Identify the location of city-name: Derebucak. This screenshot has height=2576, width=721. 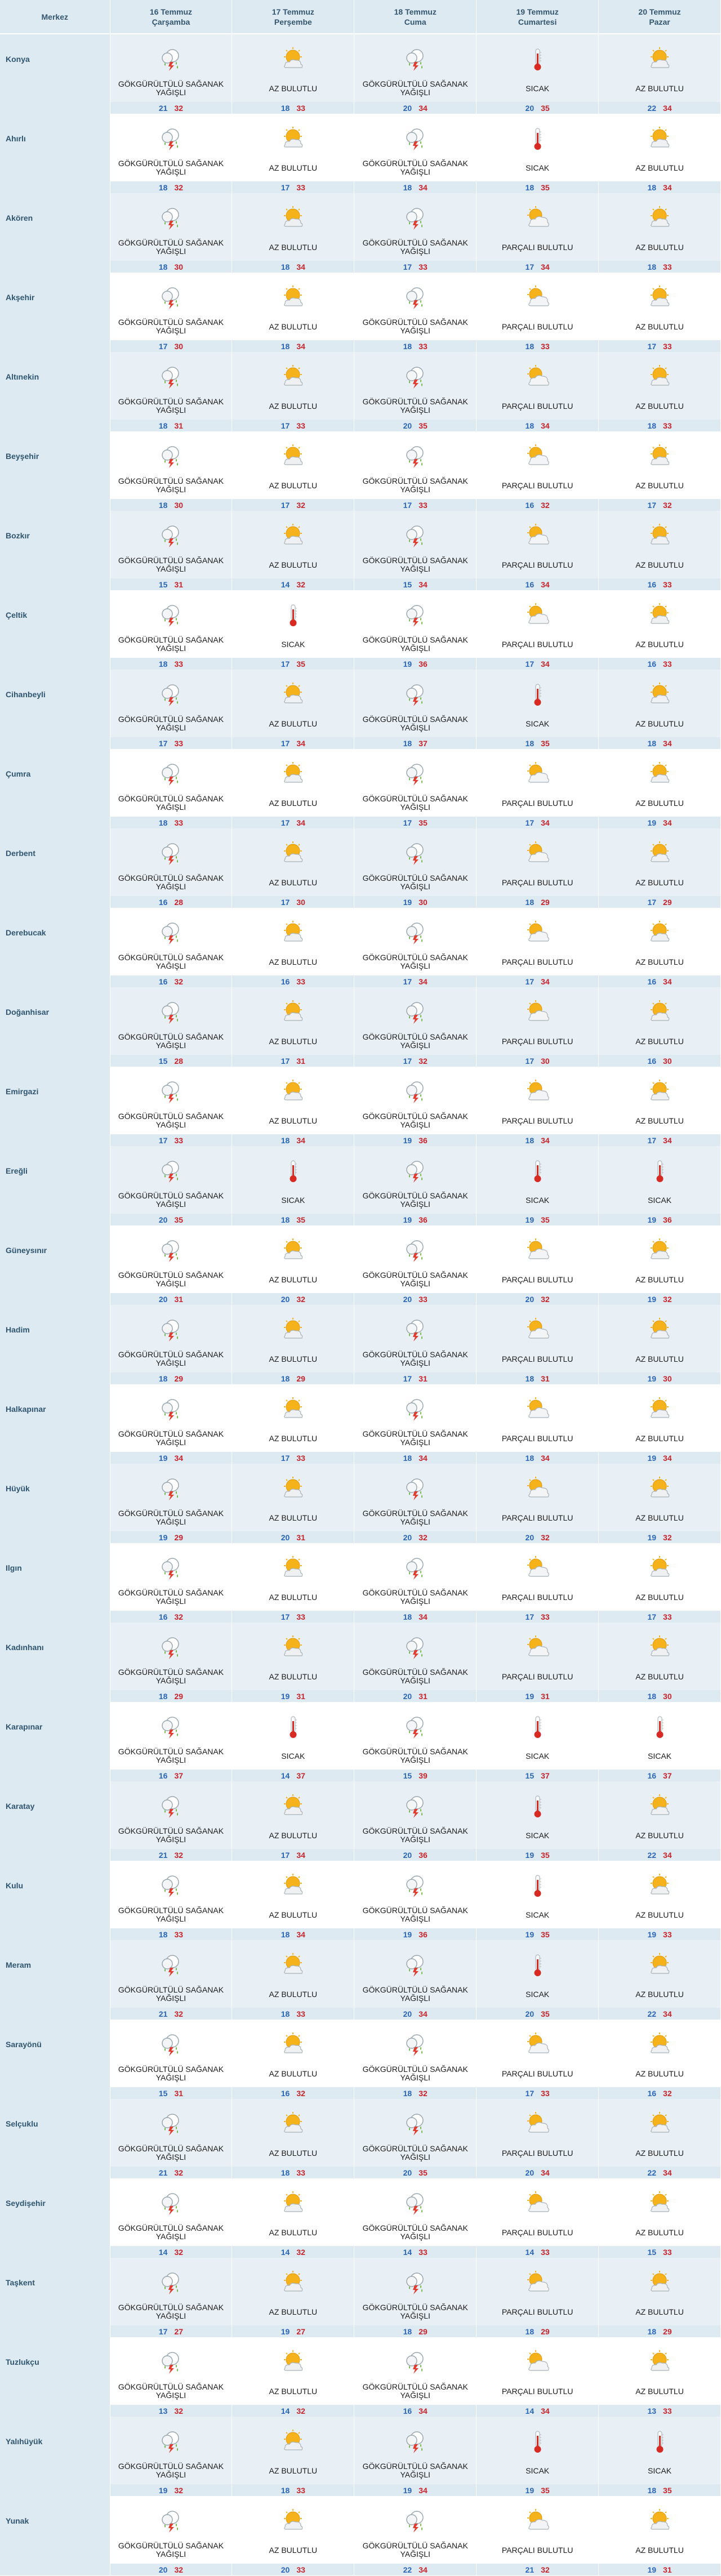
(55, 947).